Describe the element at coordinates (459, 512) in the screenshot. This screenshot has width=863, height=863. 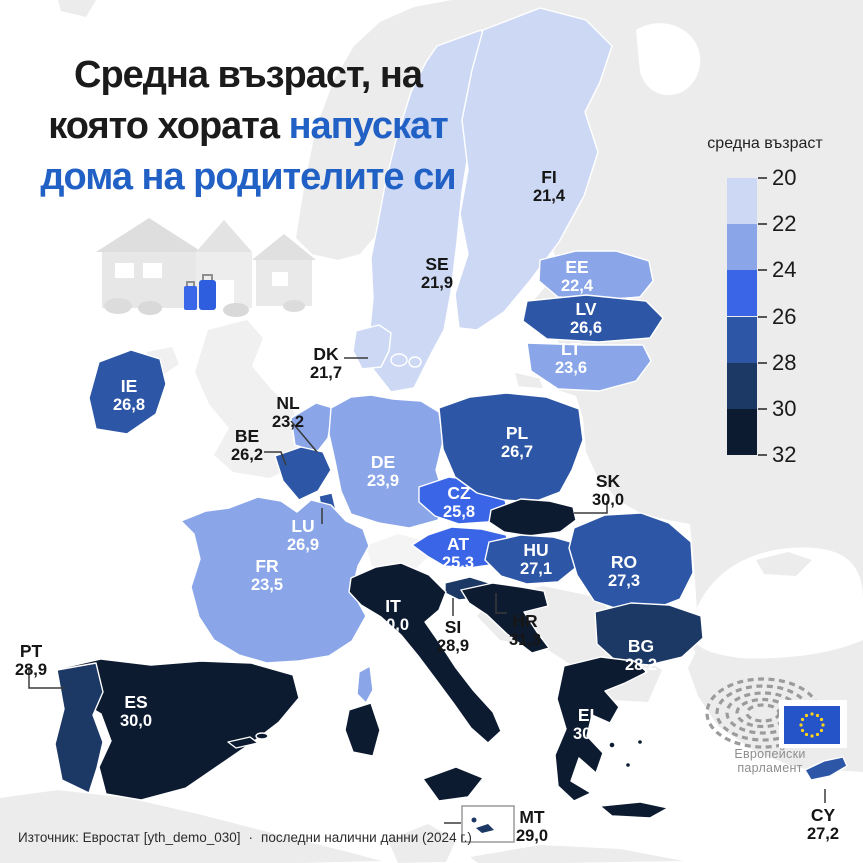
I see `country-value: 25,8` at that location.